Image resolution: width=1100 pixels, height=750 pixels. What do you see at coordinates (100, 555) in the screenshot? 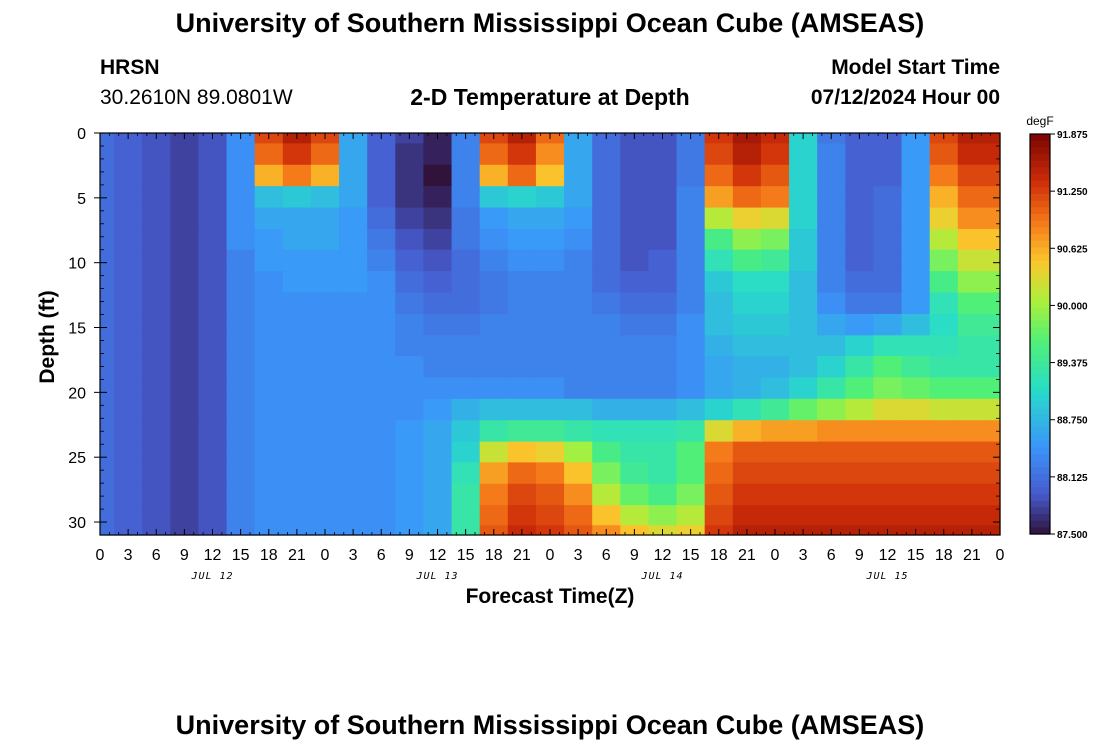
I see `x-tick-label: 0` at bounding box center [100, 555].